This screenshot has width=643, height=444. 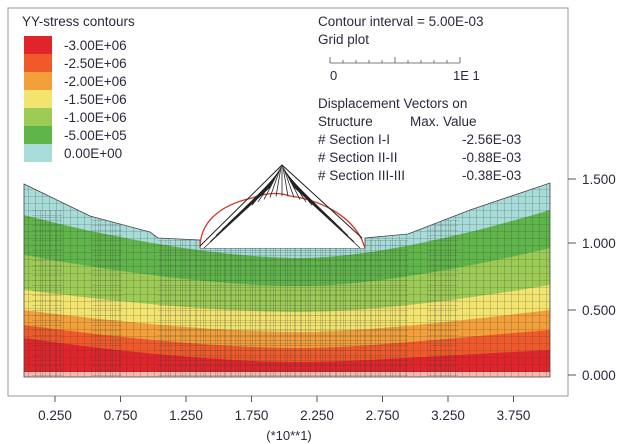 What do you see at coordinates (95, 81) in the screenshot?
I see `legend-label: -2.00E+06` at bounding box center [95, 81].